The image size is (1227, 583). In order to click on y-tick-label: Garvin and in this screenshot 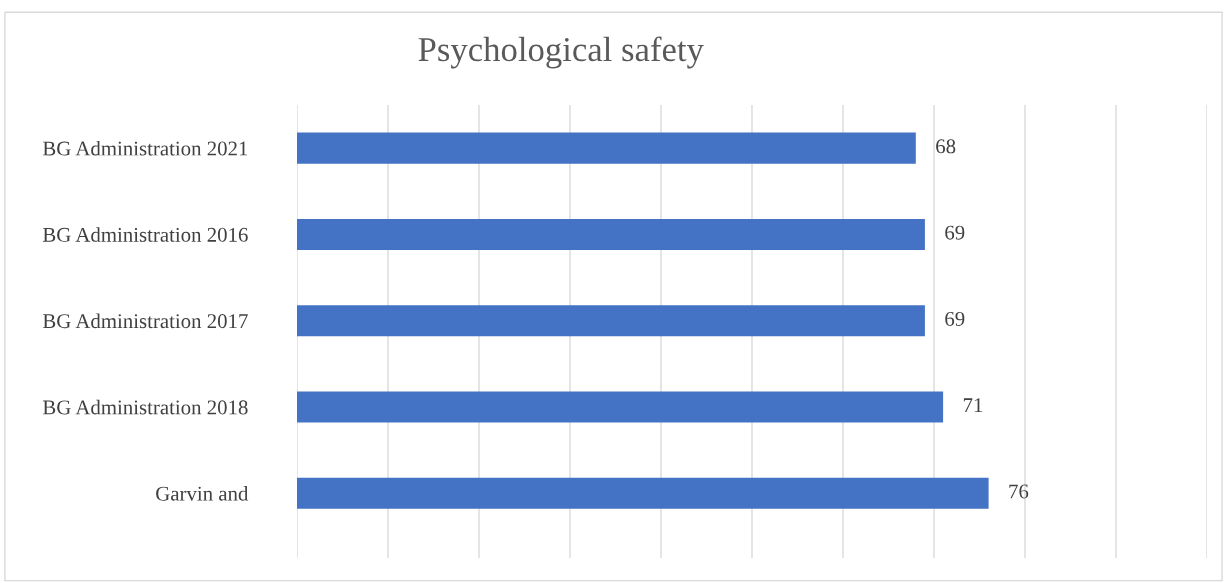, I will do `click(202, 493)`.